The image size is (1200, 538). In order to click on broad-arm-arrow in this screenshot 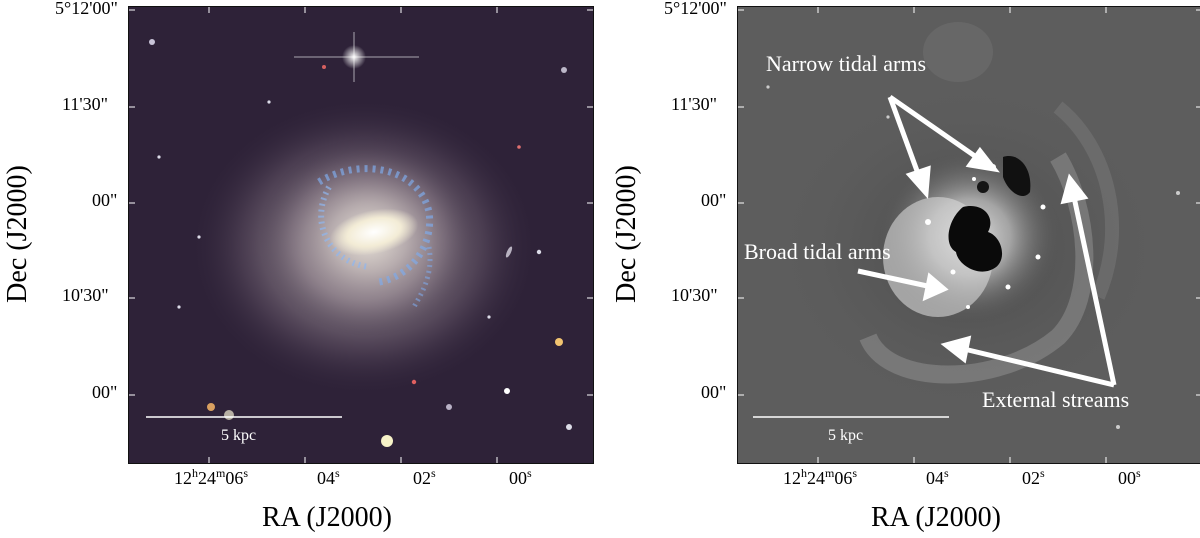, I will do `click(895, 279)`.